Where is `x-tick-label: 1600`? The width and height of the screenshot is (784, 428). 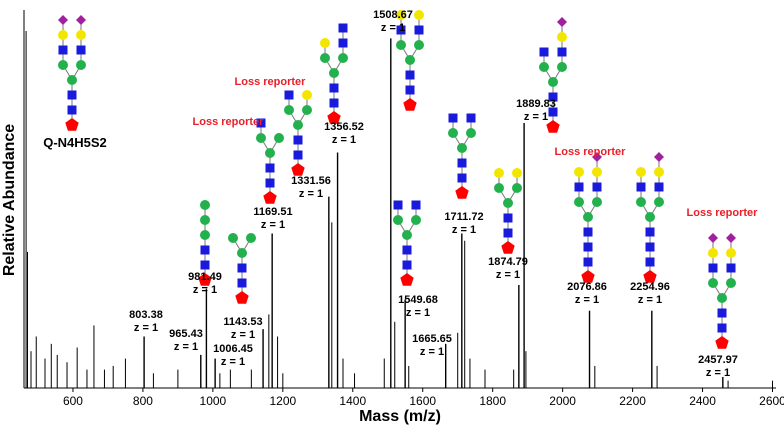 x-tick-label: 1600 is located at coordinates (422, 401).